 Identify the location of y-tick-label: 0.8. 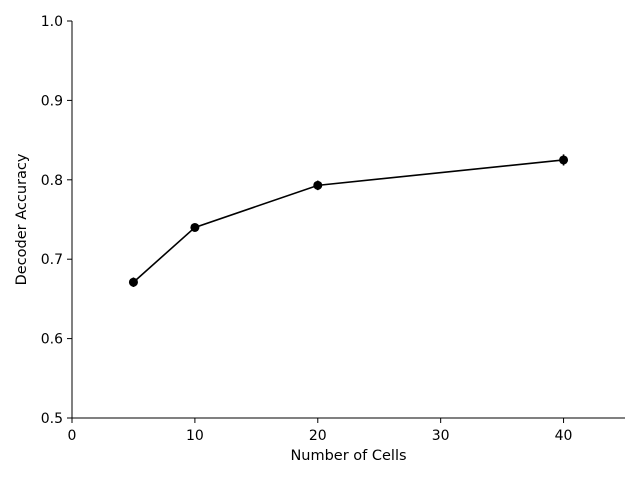
(52, 181).